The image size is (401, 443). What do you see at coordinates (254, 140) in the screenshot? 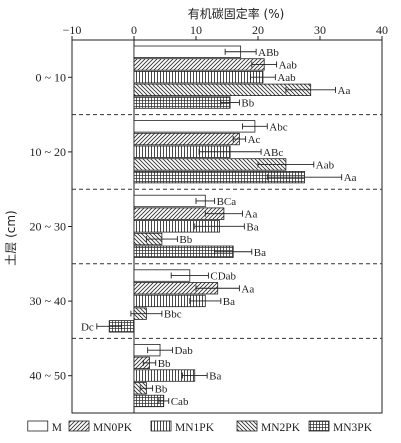
I see `significance-label: Ac` at bounding box center [254, 140].